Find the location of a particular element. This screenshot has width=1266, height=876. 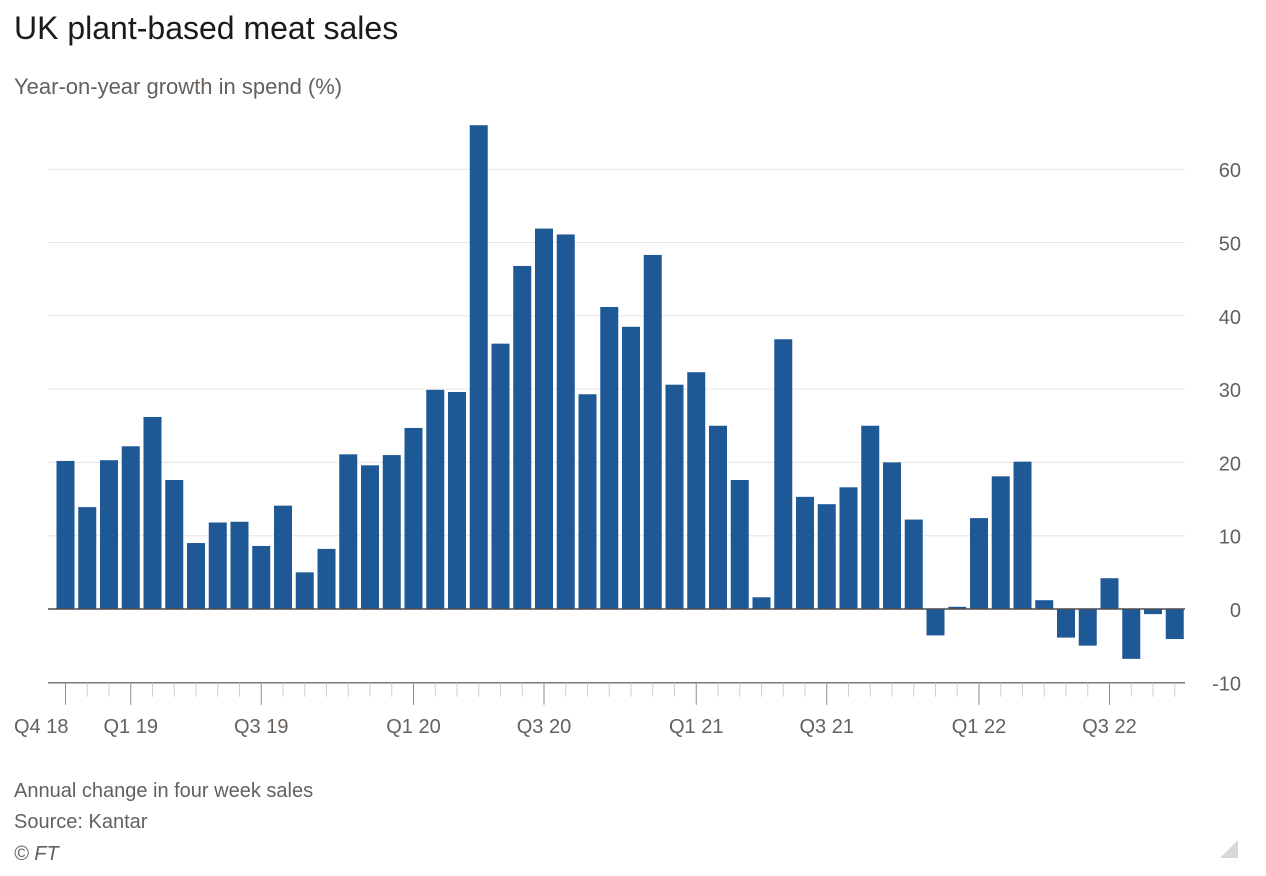

y-tick-label: 10 is located at coordinates (1230, 538).